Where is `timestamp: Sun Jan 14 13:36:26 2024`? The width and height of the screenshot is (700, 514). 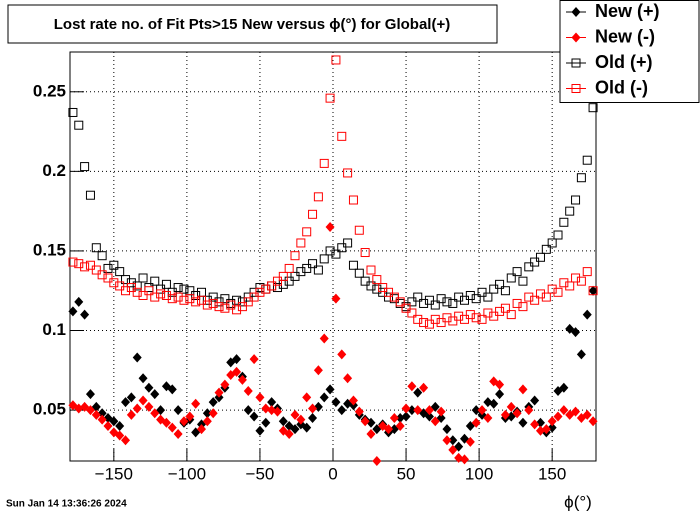 timestamp: Sun Jan 14 13:36:26 2024 is located at coordinates (66, 504).